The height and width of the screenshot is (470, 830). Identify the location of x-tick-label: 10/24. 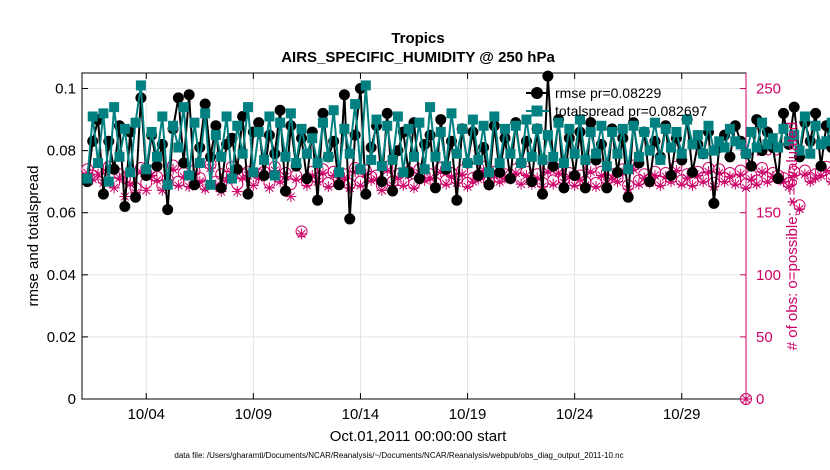
(575, 414).